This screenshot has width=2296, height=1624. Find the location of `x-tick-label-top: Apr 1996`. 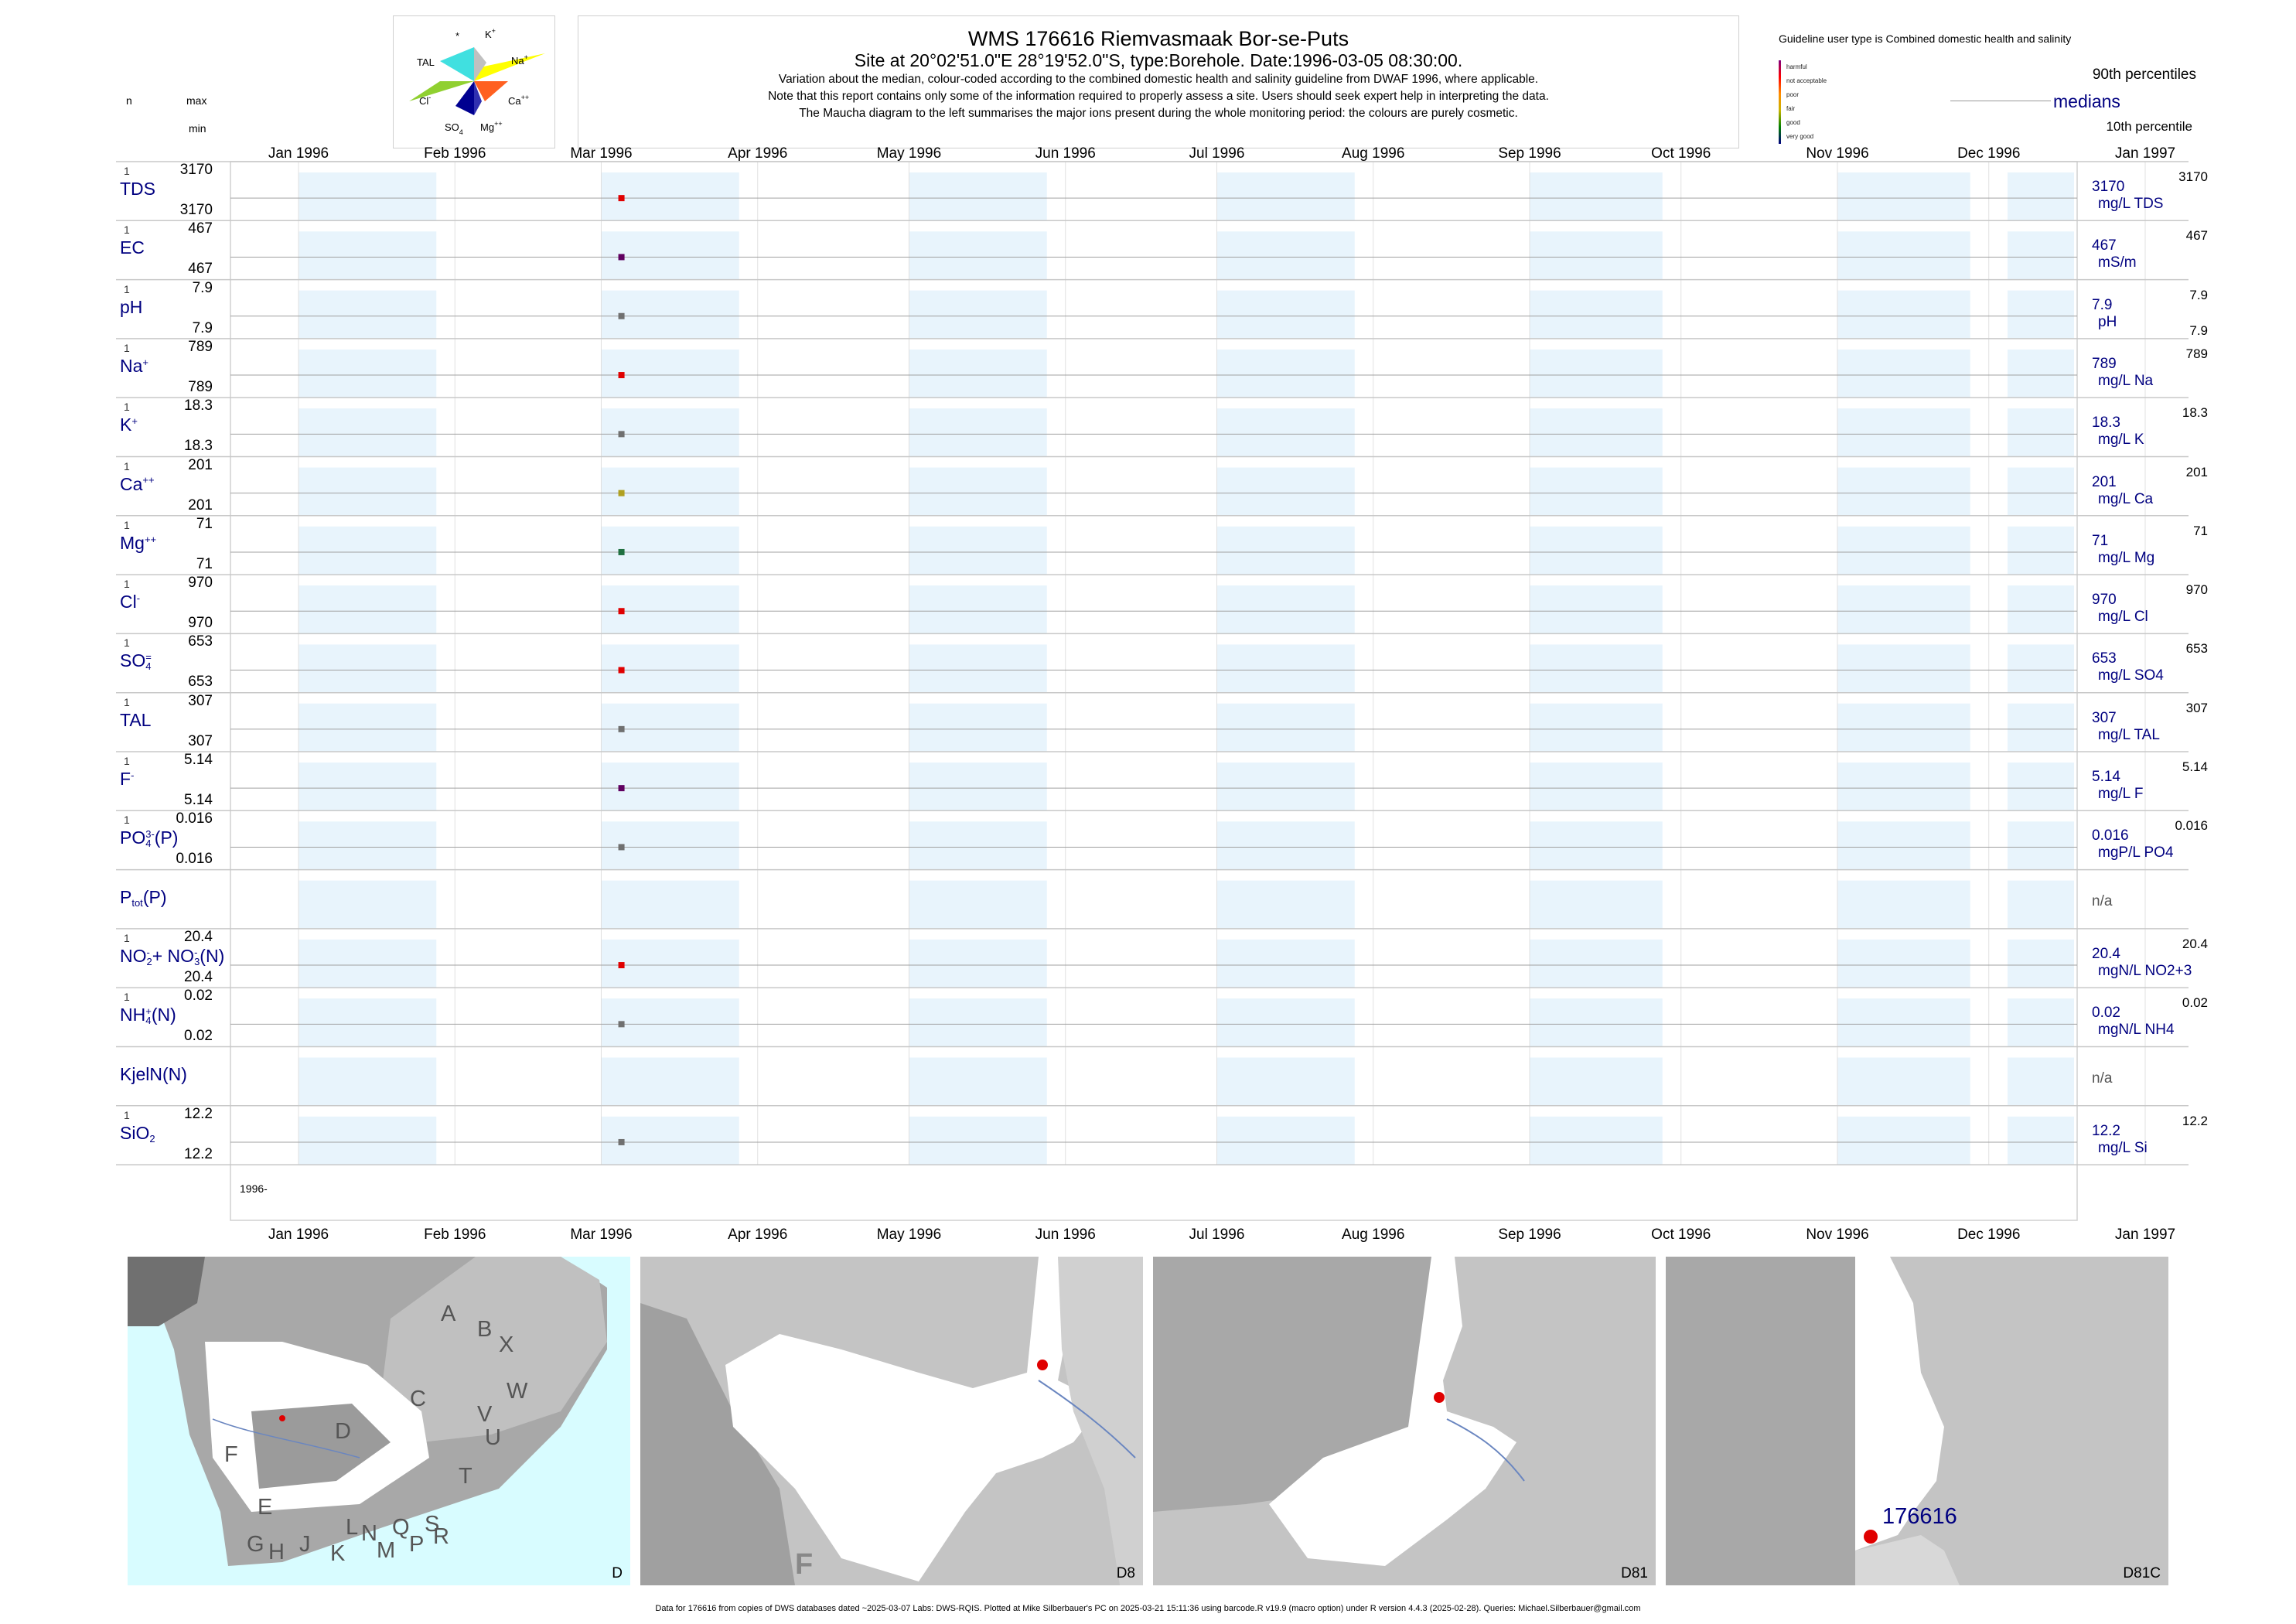

x-tick-label-top: Apr 1996 is located at coordinates (757, 153).